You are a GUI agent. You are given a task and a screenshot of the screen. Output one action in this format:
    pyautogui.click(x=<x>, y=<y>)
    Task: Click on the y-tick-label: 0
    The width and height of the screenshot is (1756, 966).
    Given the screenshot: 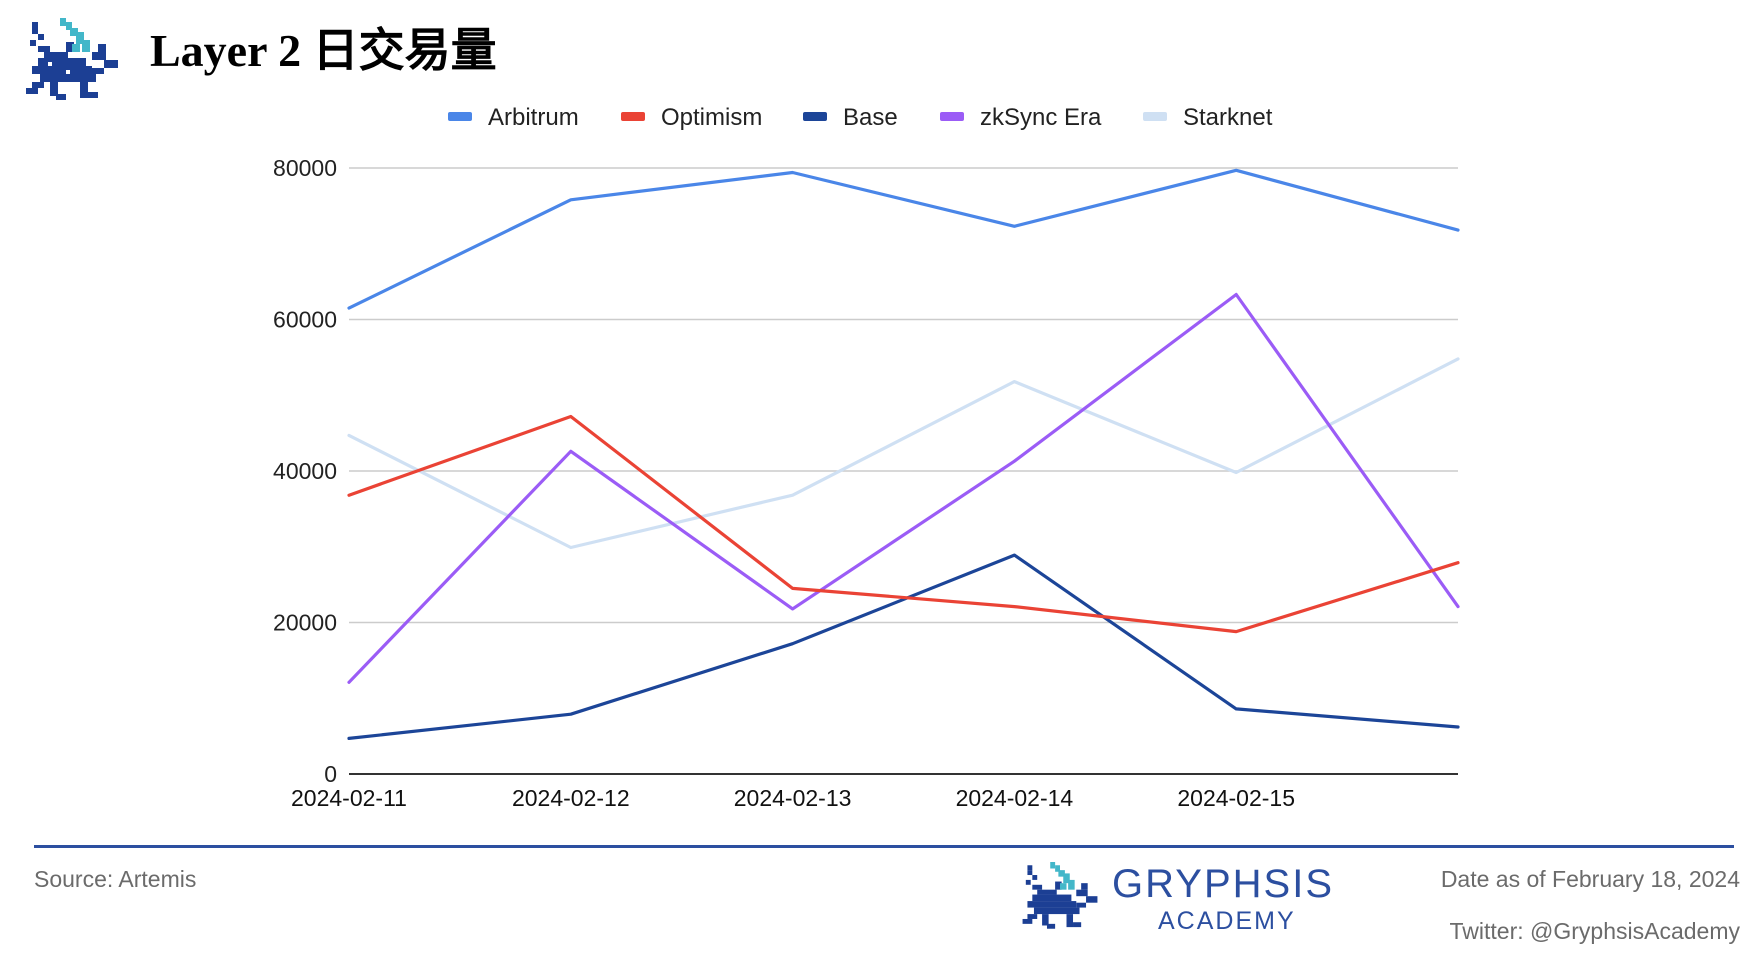 What is the action you would take?
    pyautogui.click(x=330, y=774)
    